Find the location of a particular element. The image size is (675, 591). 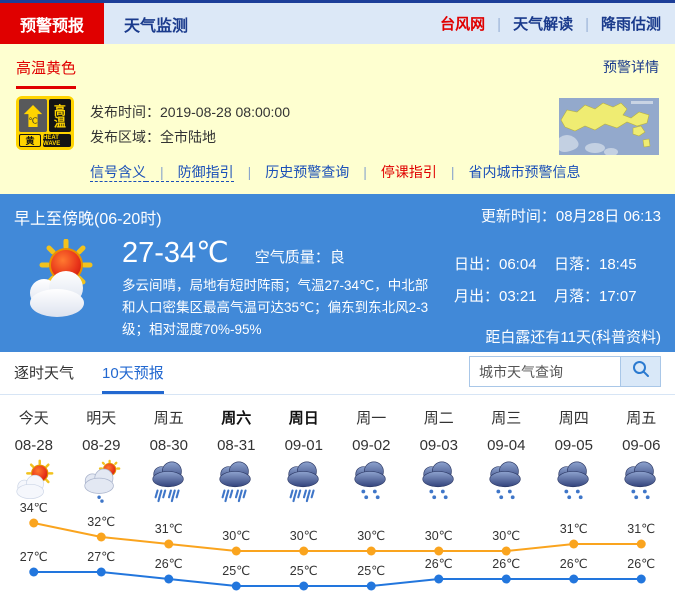

warning-link-0: 信号含义 is located at coordinates (118, 173).